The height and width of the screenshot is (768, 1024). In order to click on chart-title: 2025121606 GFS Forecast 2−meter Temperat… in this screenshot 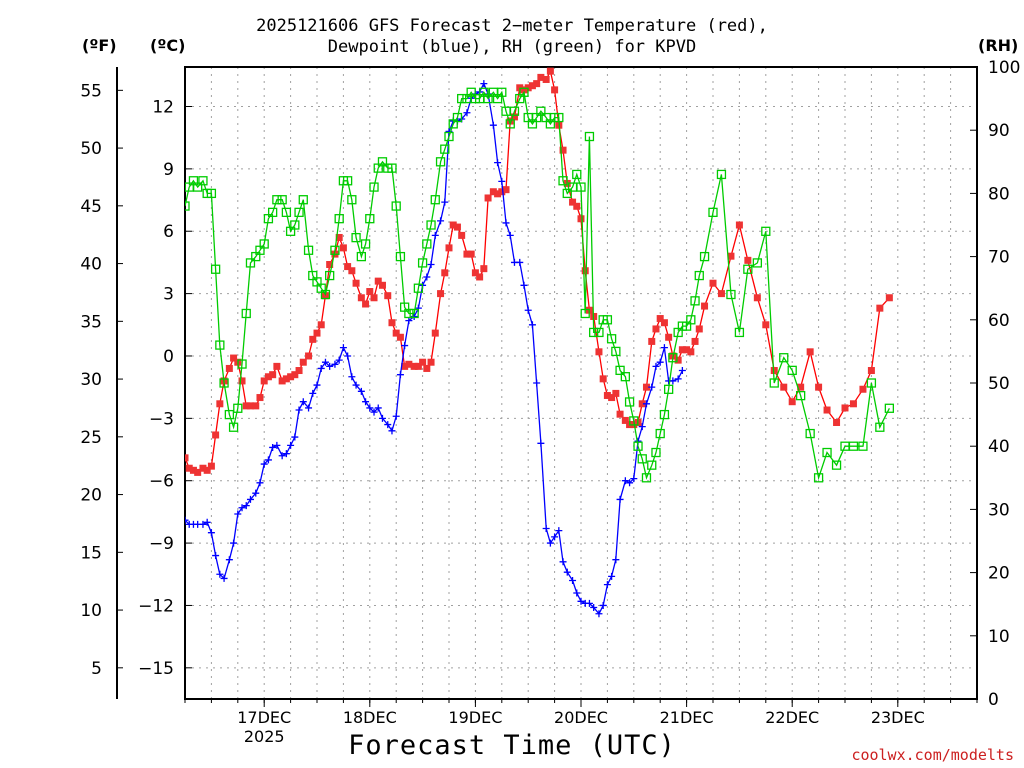, I will do `click(512, 26)`.